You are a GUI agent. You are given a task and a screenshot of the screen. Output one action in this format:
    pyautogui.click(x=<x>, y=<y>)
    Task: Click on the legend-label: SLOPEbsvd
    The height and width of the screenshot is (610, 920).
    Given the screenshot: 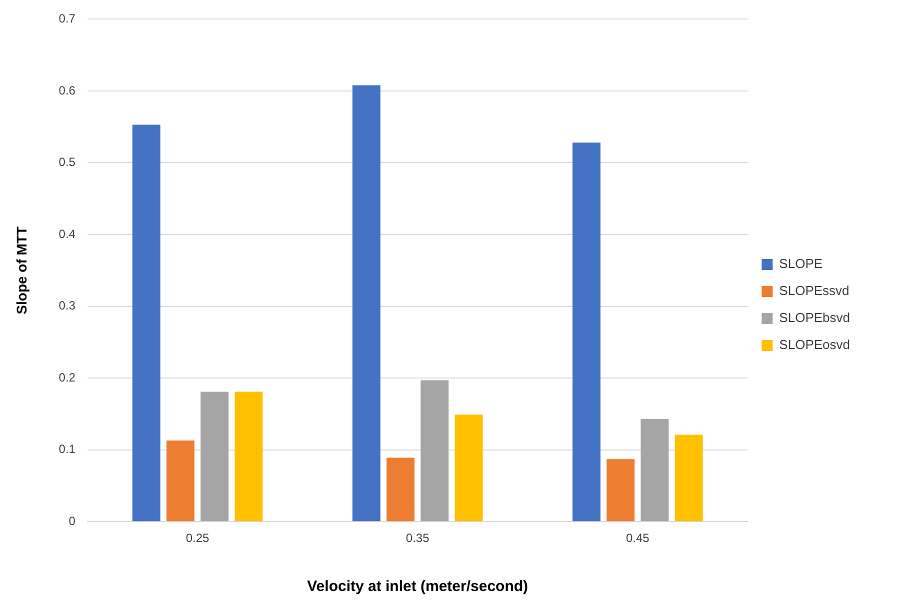 What is the action you would take?
    pyautogui.click(x=814, y=318)
    